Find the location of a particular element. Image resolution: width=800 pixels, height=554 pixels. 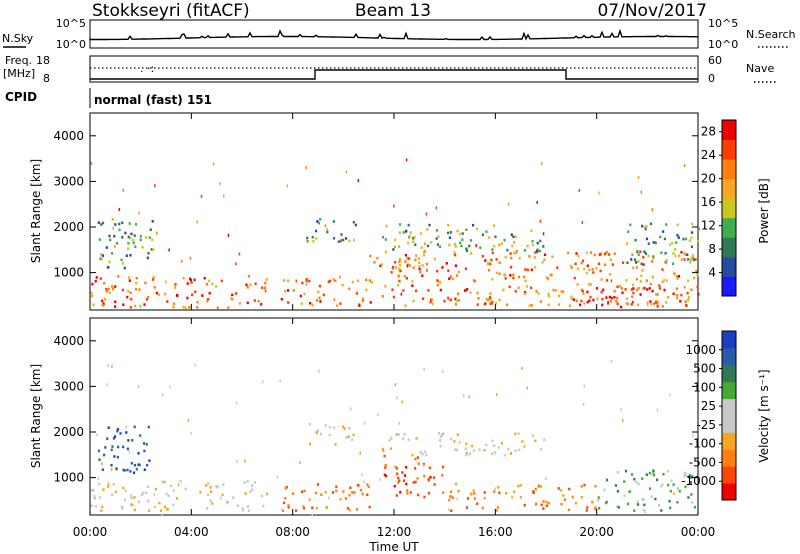

y-tick-label: 4000 is located at coordinates (68, 341).